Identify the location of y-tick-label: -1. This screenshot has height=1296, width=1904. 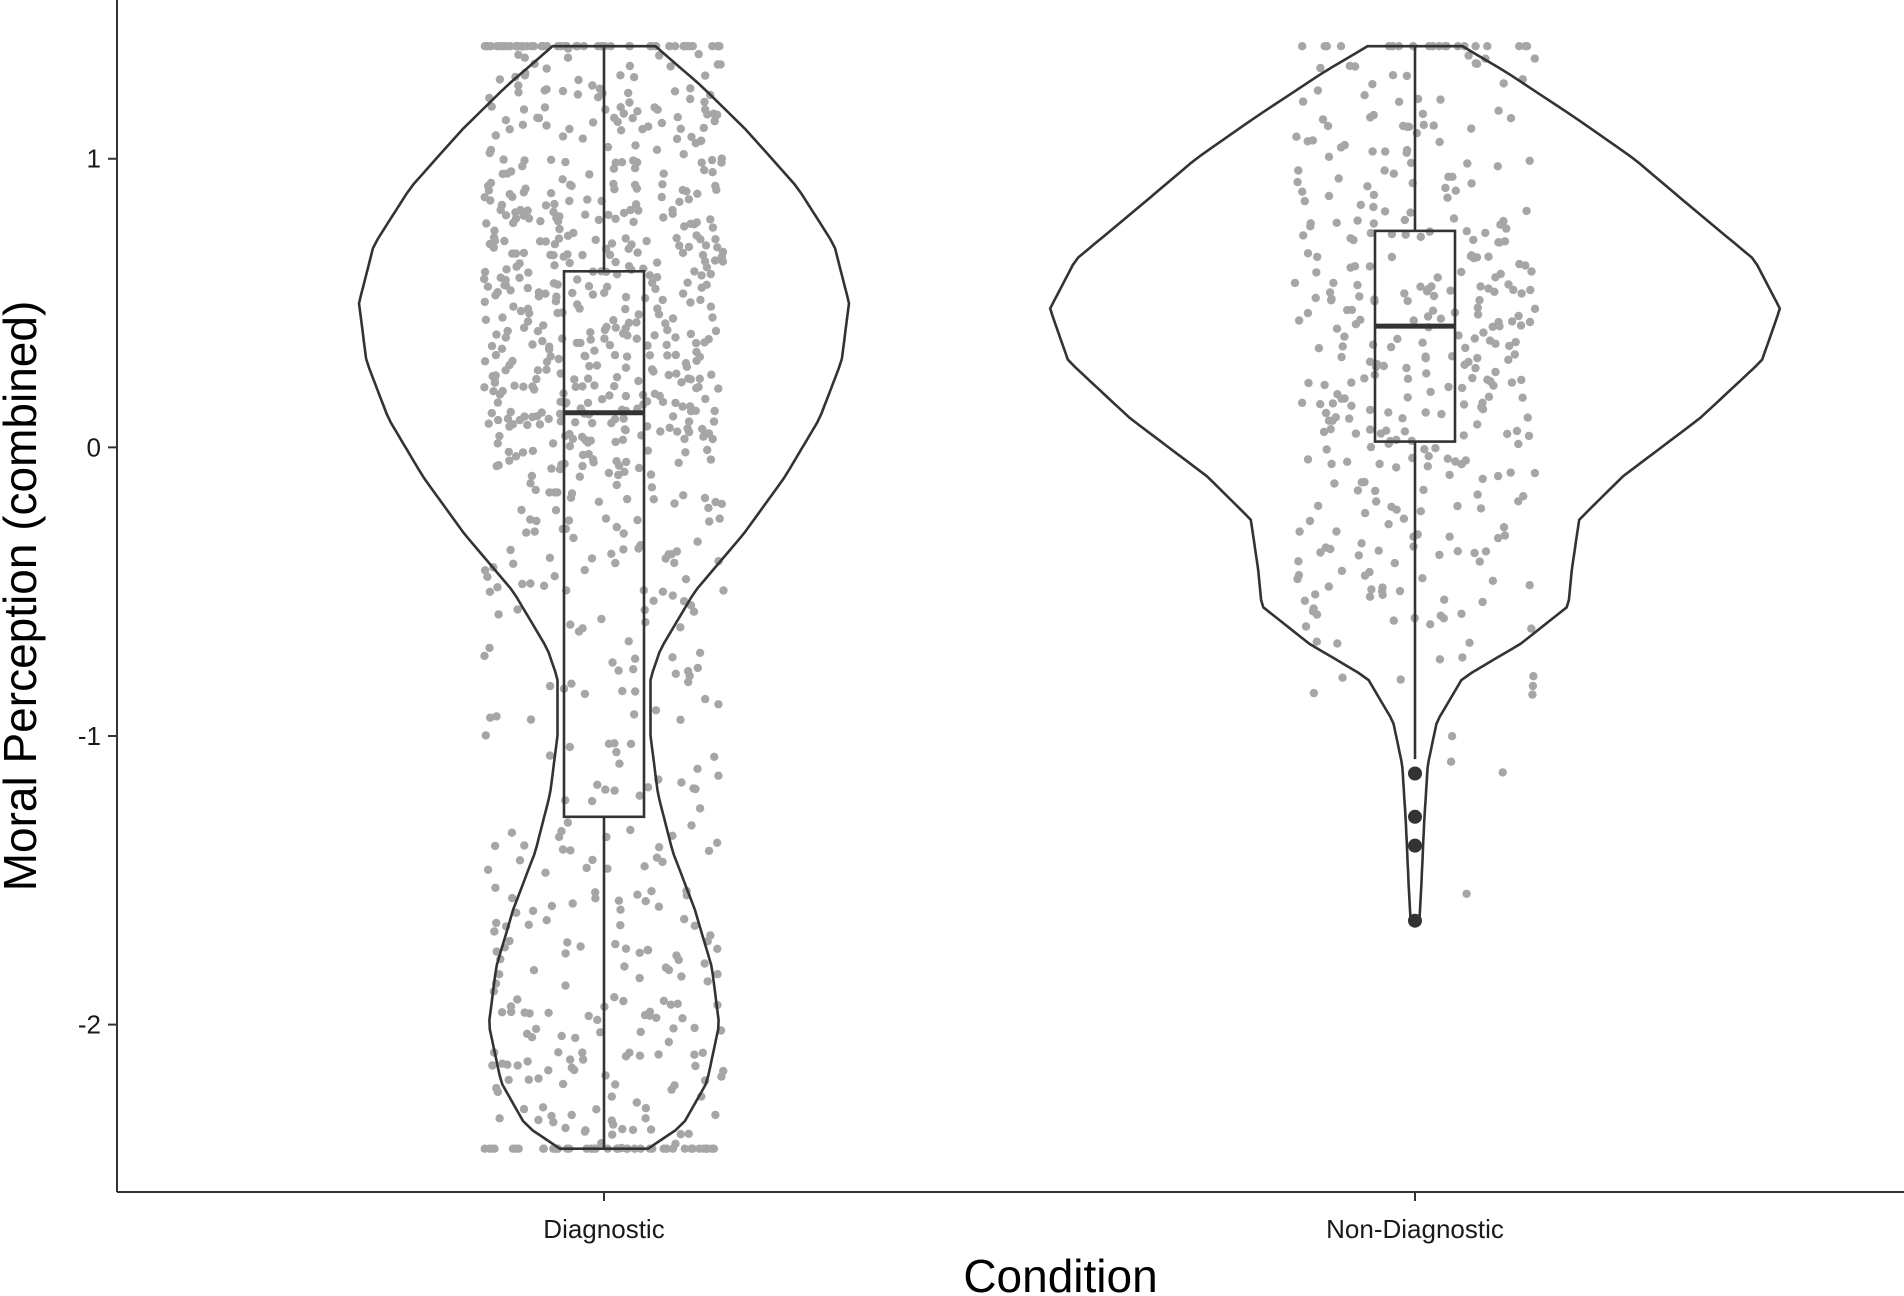
(89, 736).